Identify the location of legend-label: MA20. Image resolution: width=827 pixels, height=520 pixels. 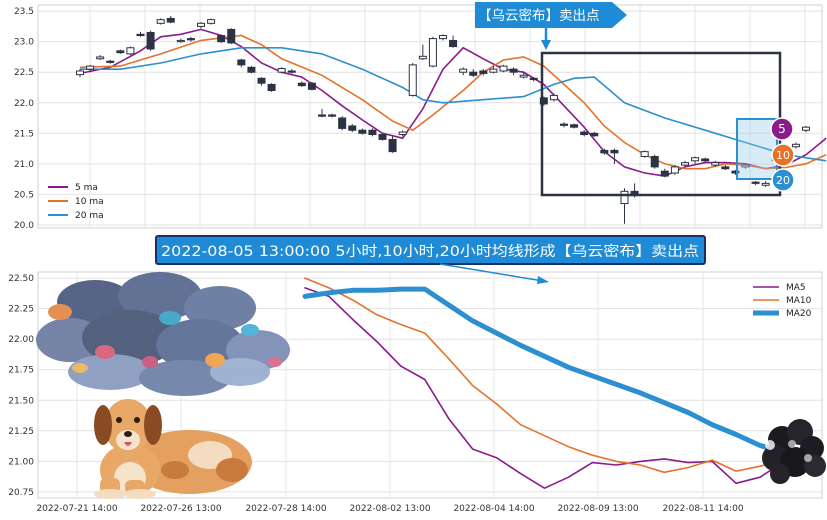
(799, 314).